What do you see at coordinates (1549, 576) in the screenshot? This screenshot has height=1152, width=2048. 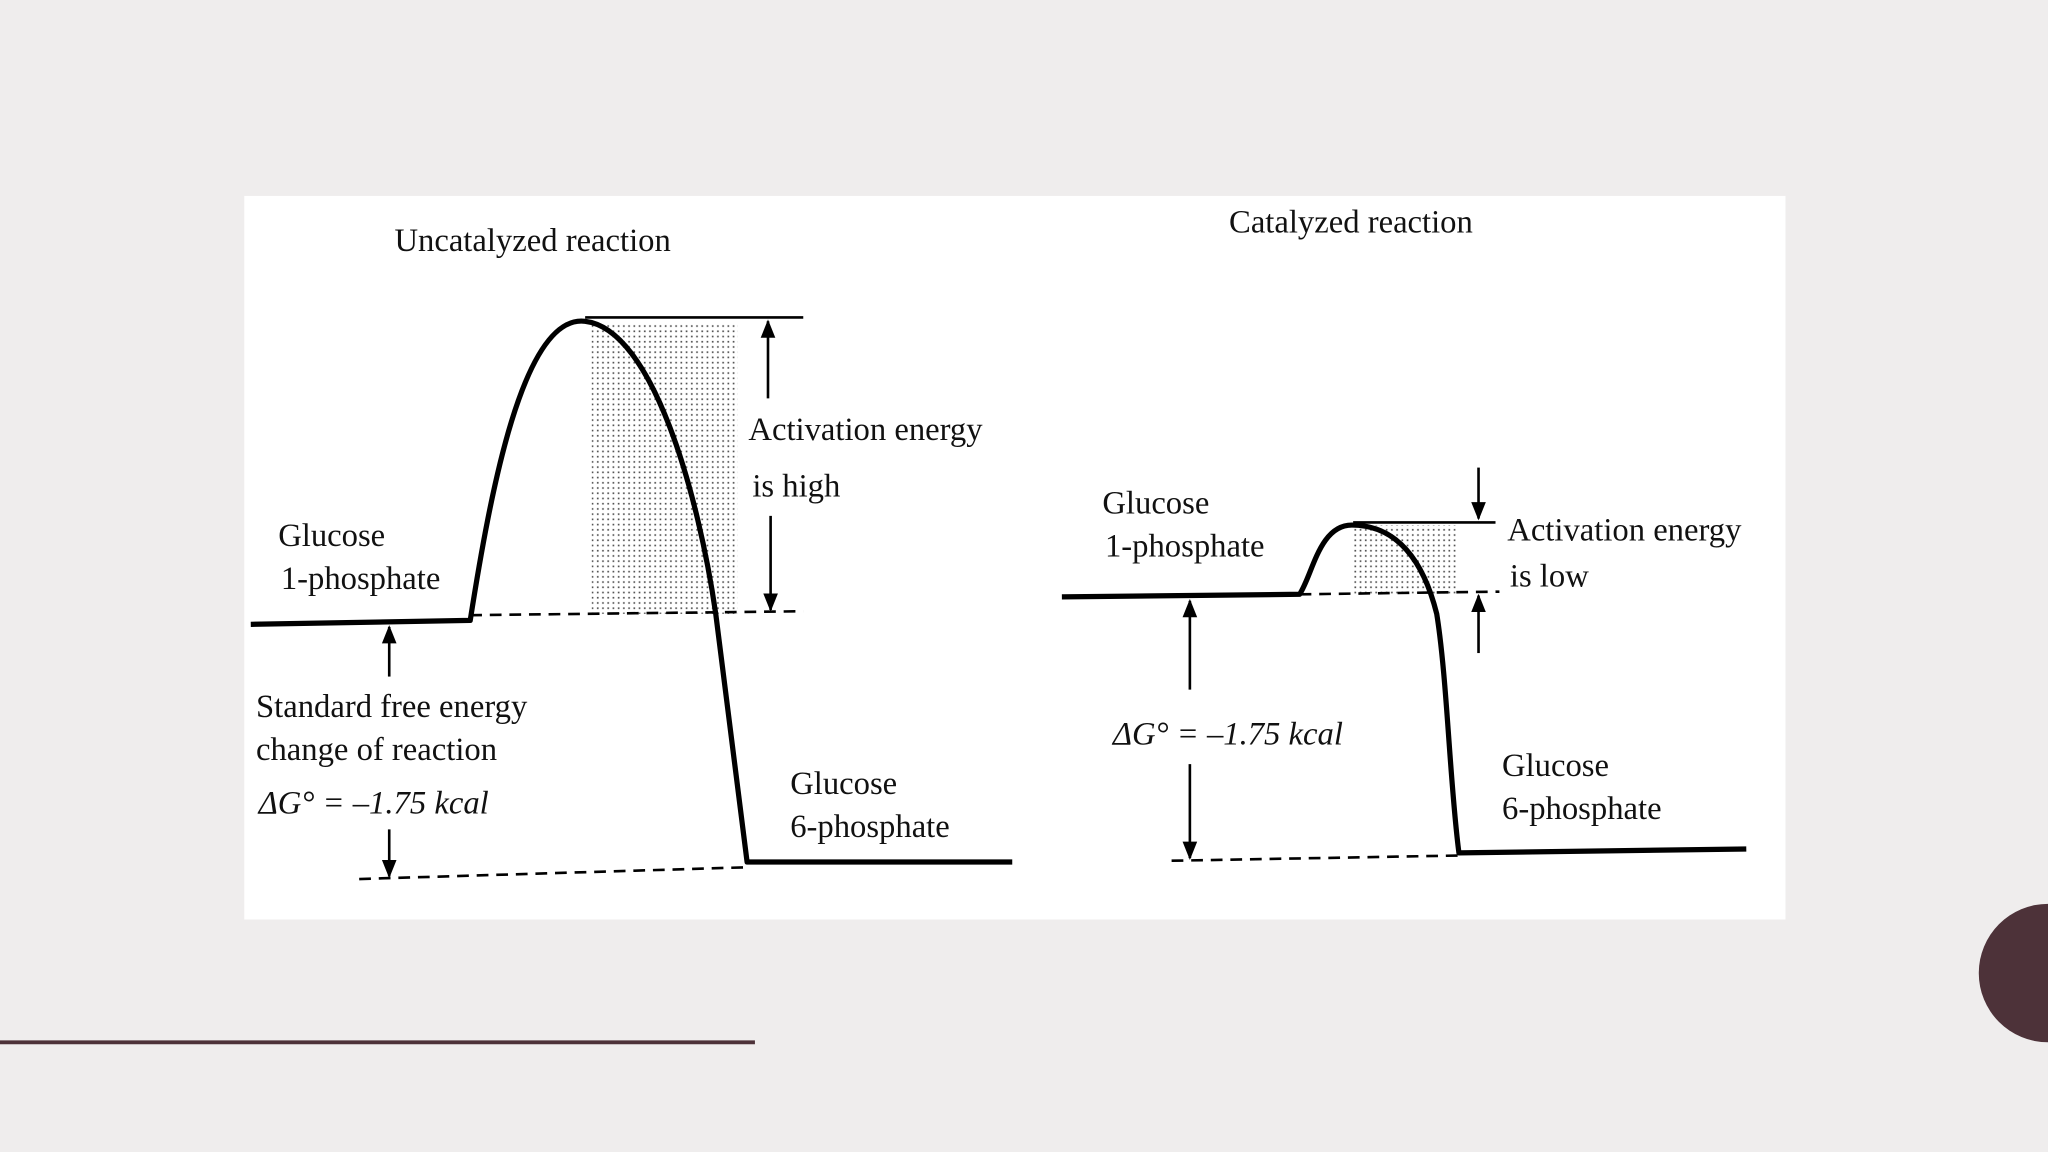 I see `activation-label: is low` at bounding box center [1549, 576].